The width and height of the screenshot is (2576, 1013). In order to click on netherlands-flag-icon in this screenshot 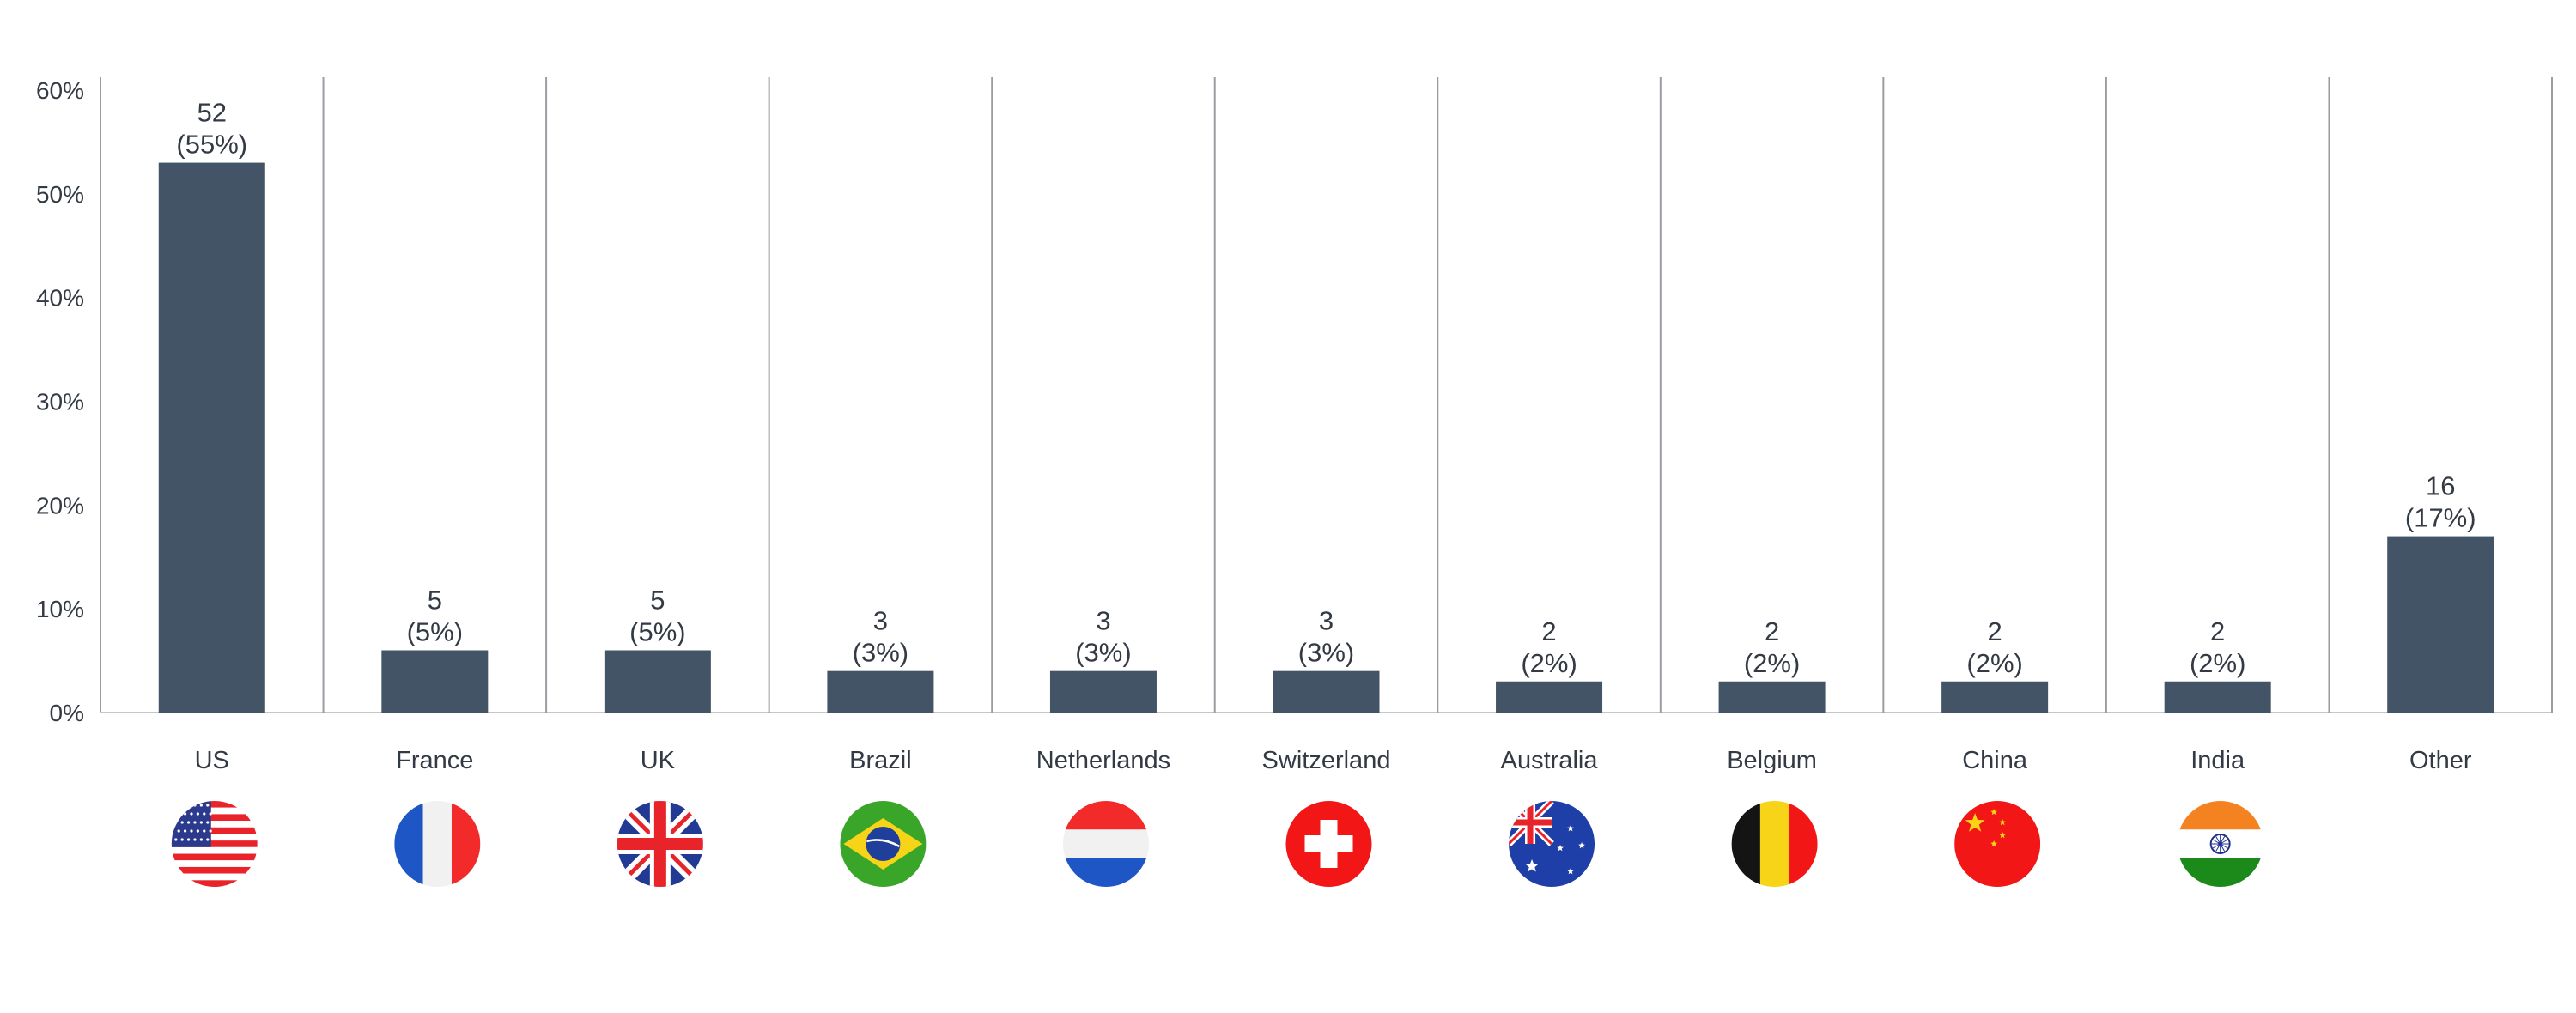, I will do `click(1105, 844)`.